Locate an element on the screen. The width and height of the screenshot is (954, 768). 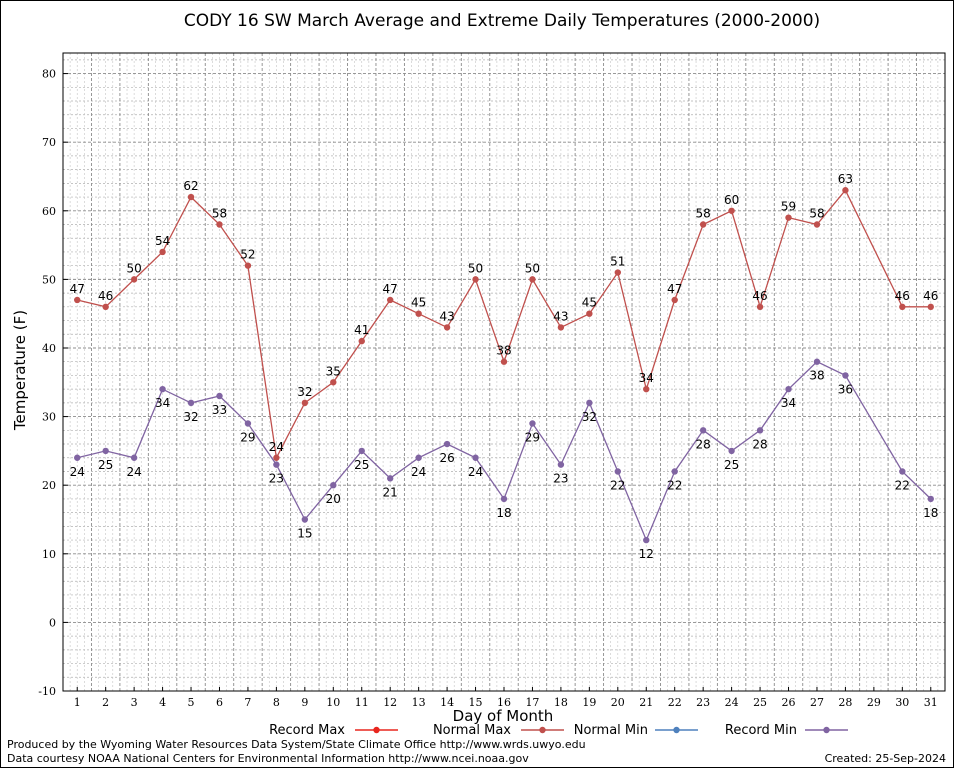
x-tick-label: 11 is located at coordinates (362, 702).